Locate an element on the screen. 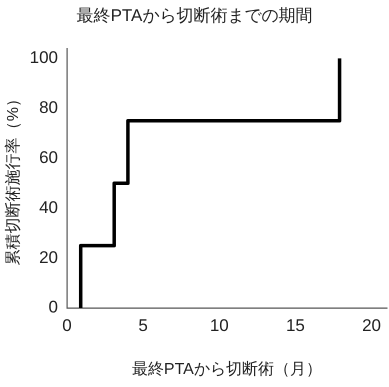 The width and height of the screenshot is (389, 387). x-tick-label: 20 is located at coordinates (372, 325).